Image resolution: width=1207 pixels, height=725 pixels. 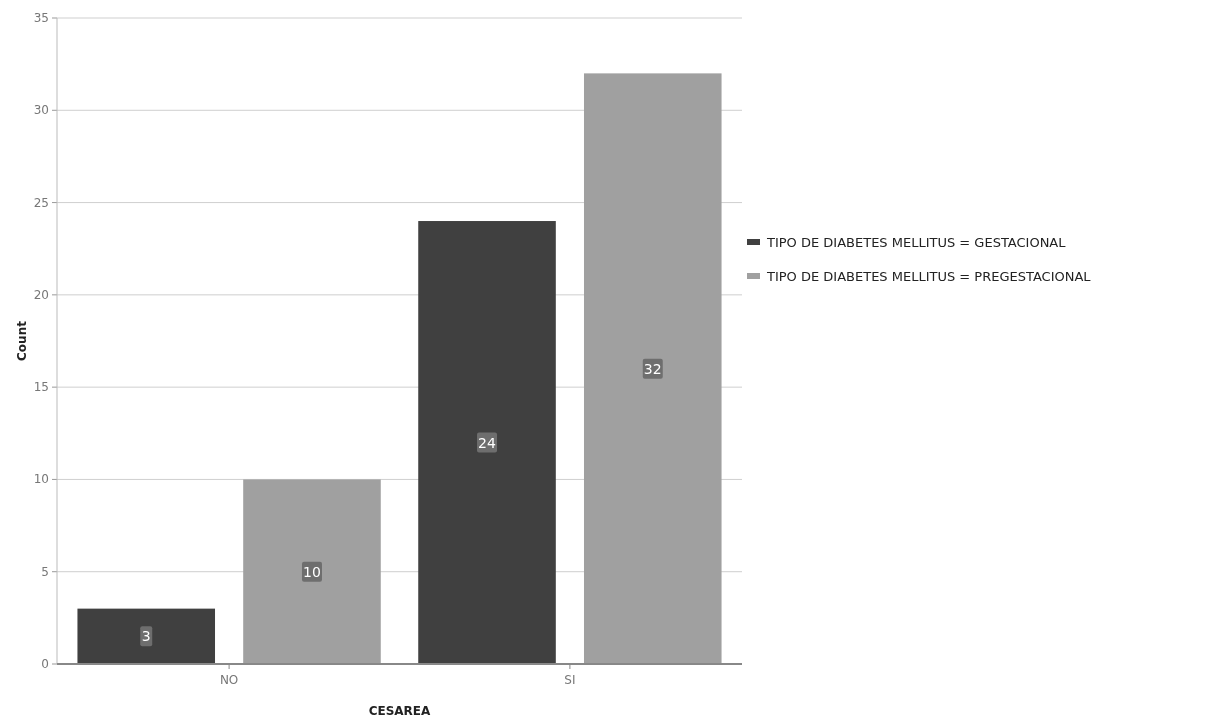 I want to click on y-tick-label: 10, so click(x=41, y=479).